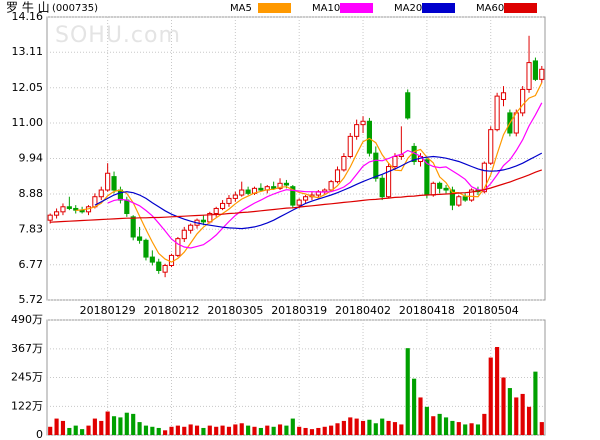 This screenshot has height=440, width=600. What do you see at coordinates (39, 434) in the screenshot?
I see `vol-tick-label: 0` at bounding box center [39, 434].